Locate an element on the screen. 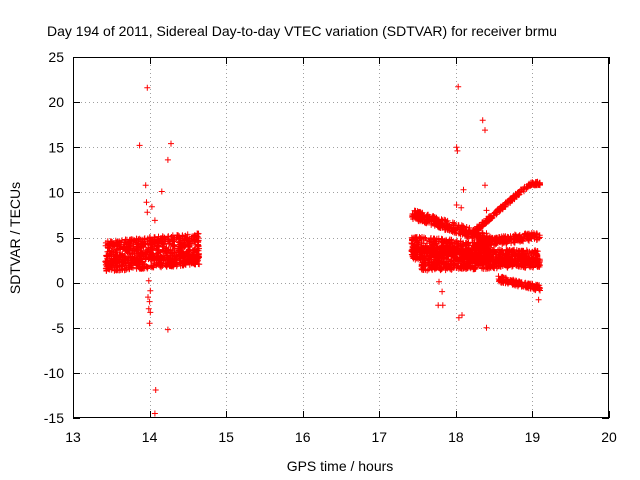  y-tick-label: 20 is located at coordinates (56, 102).